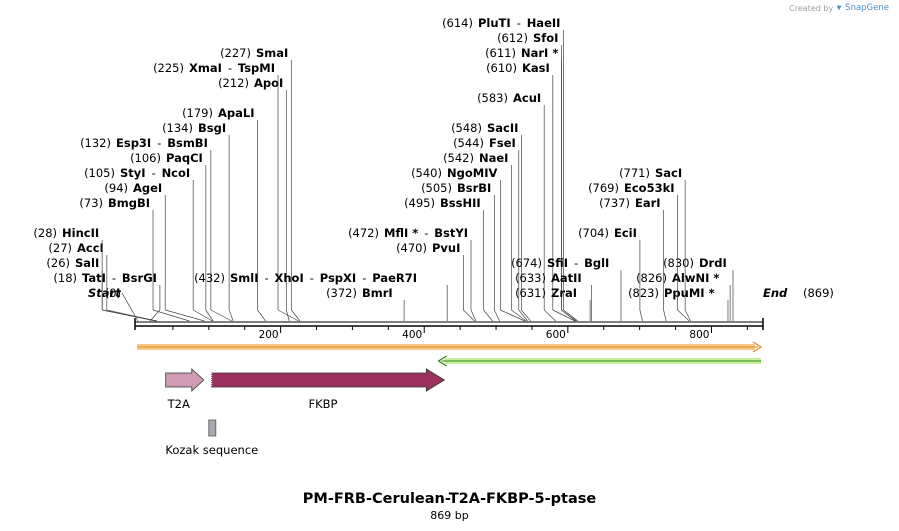 The height and width of the screenshot is (531, 899). I want to click on site-sfoi-leader-tail, so click(569, 315).